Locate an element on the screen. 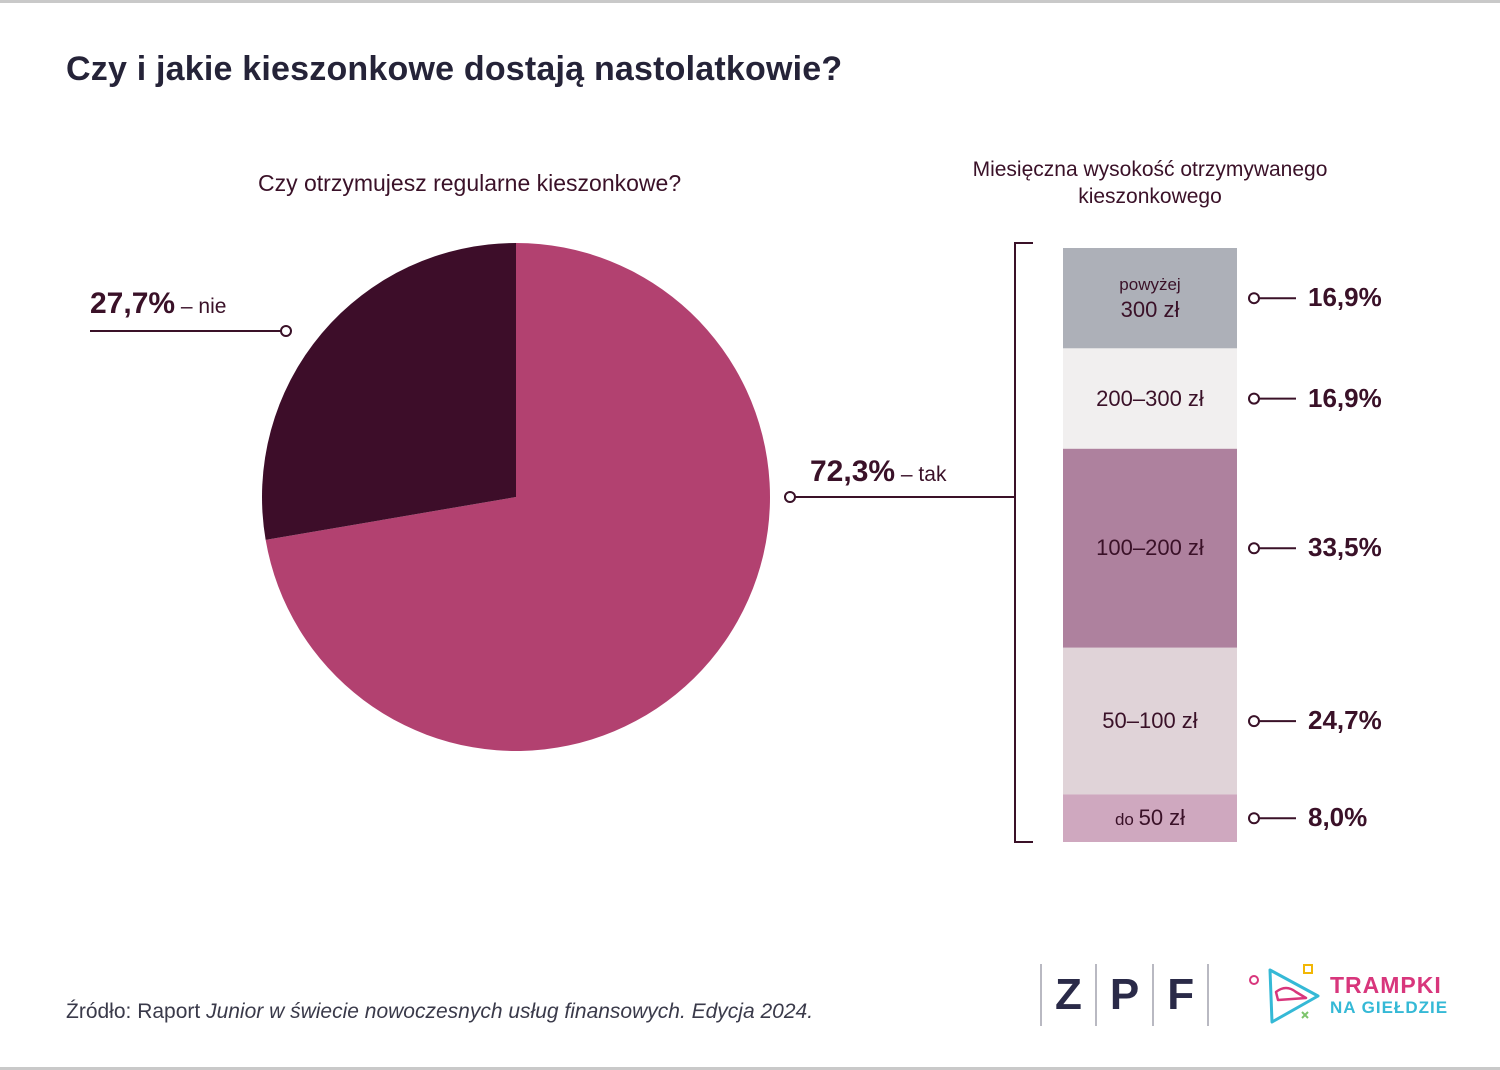 Image resolution: width=1500 pixels, height=1070 pixels. pie-callout-dot-tak is located at coordinates (790, 497).